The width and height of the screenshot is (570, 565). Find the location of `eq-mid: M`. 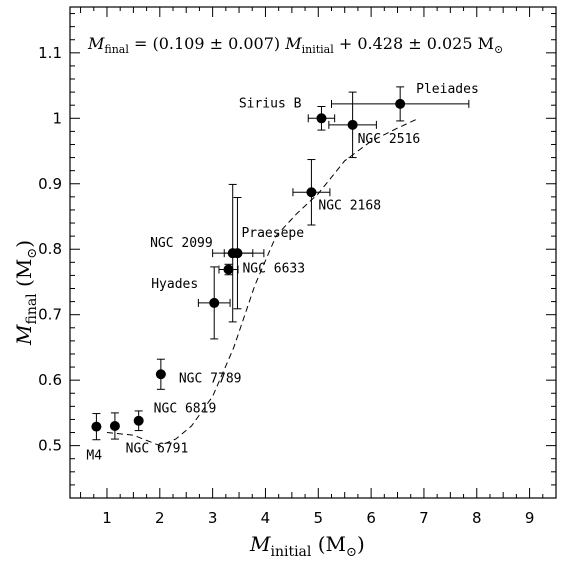

eq-mid: M is located at coordinates (293, 43).